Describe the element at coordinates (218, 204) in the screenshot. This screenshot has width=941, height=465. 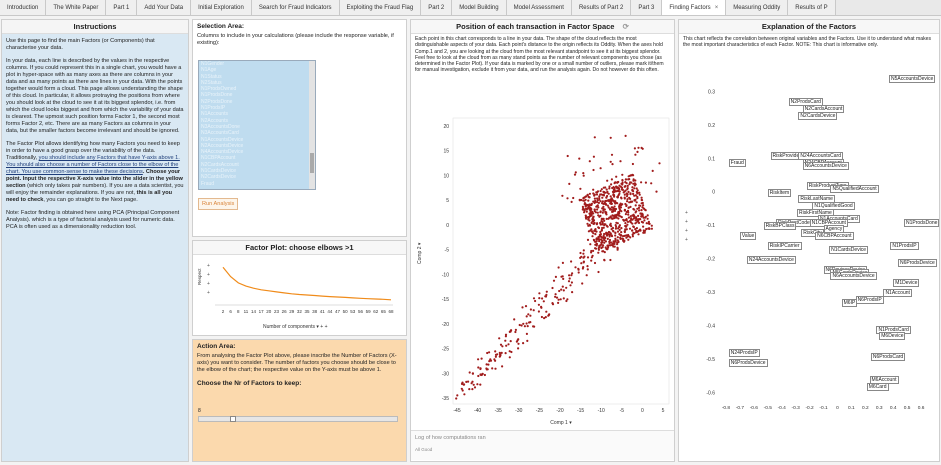
I see `run-analysis-button: Run Analysis` at that location.